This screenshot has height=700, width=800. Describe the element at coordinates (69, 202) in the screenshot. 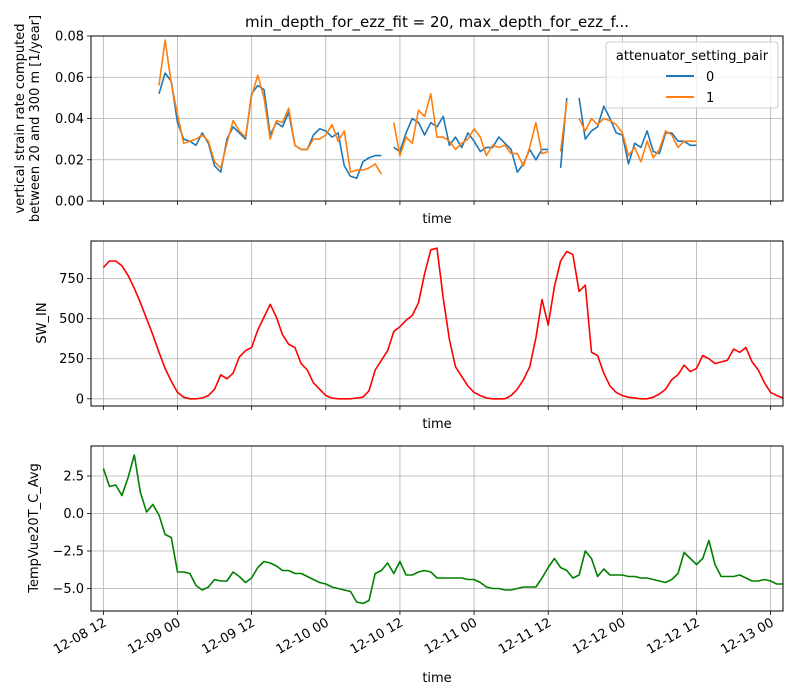

I see `y-tick-label: 0.00` at that location.